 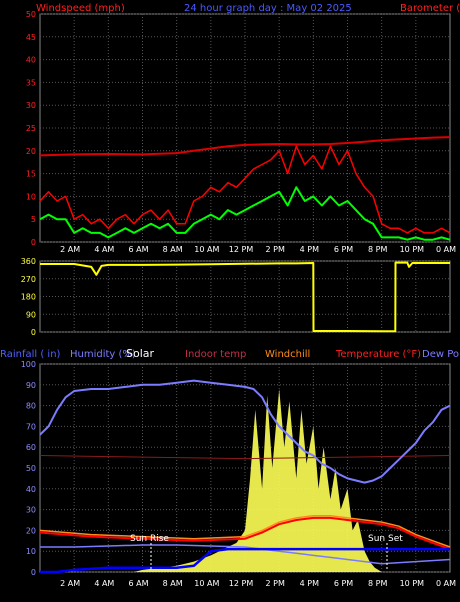 What do you see at coordinates (140, 353) in the screenshot?
I see `legend-solar: Solar` at bounding box center [140, 353].